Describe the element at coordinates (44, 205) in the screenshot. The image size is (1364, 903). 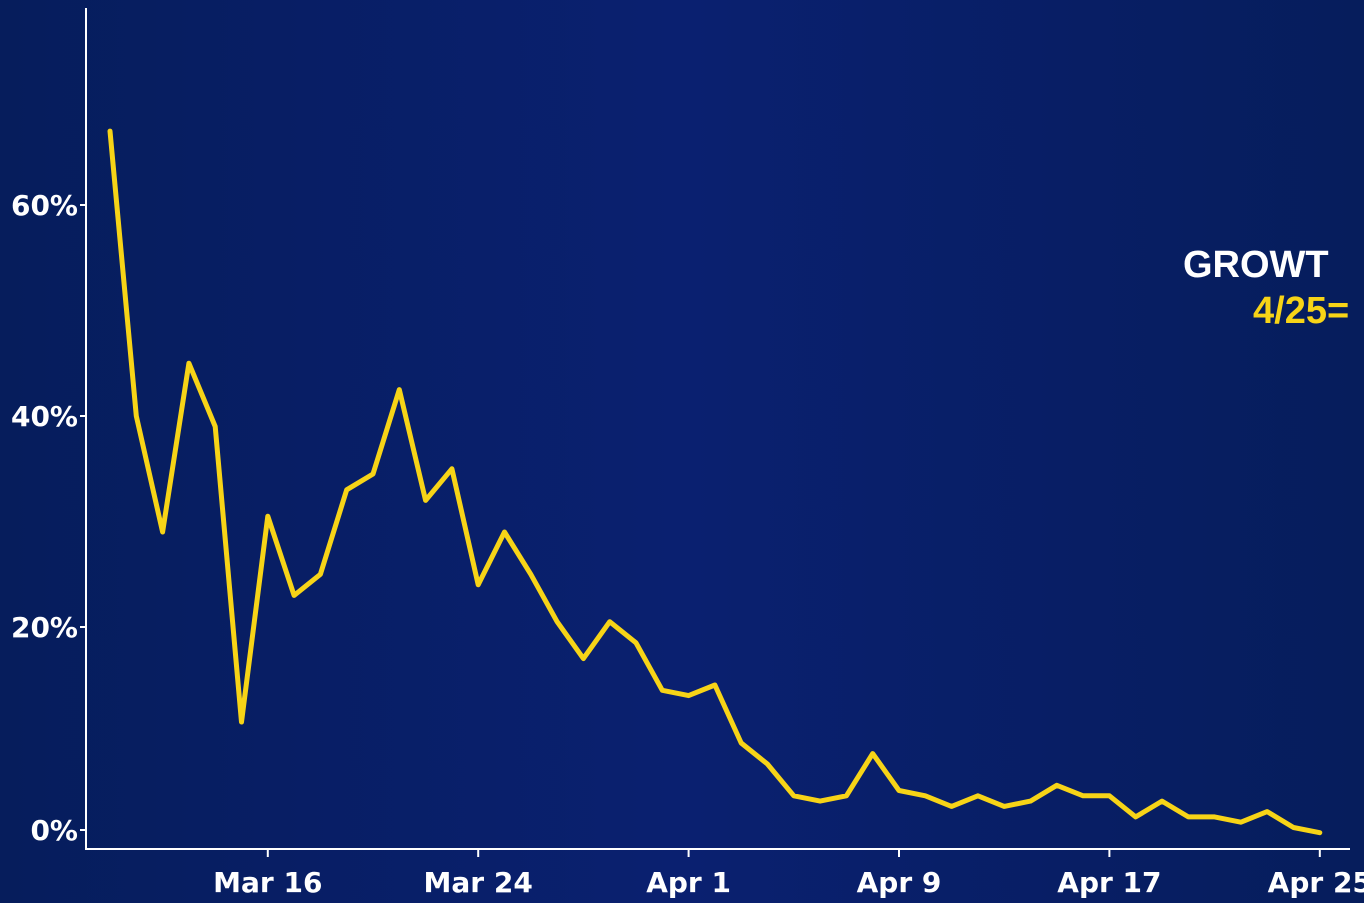
I see `y-tick-label: 60%` at that location.